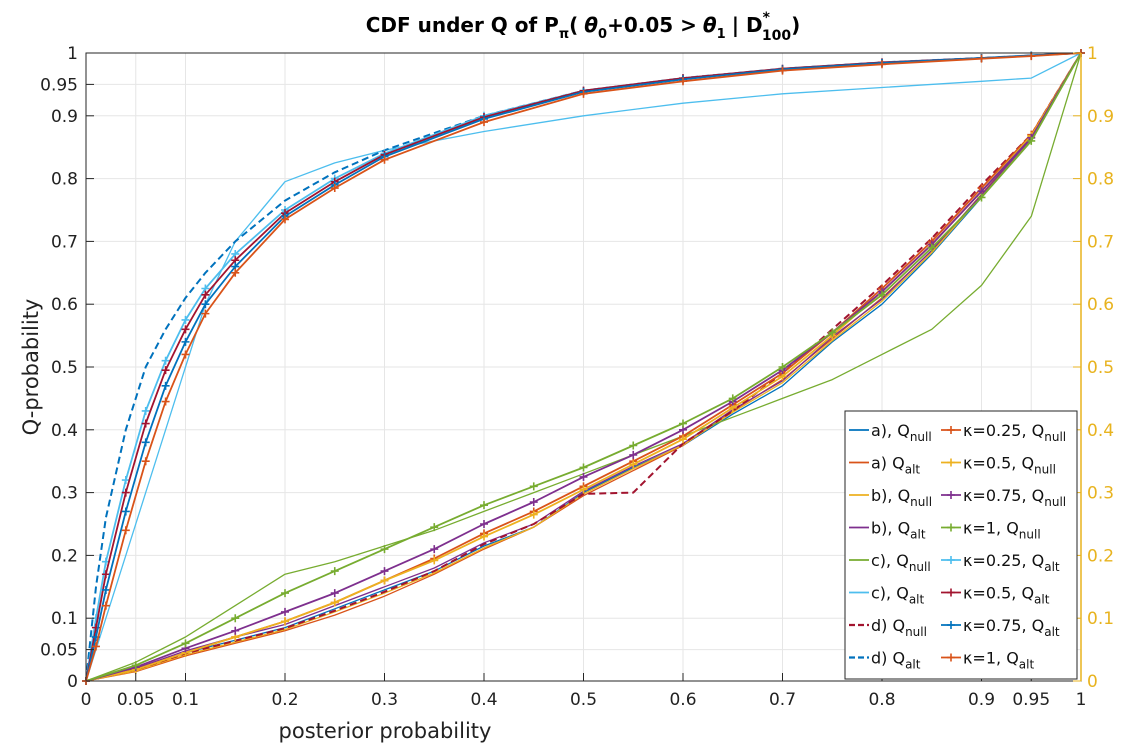  Describe the element at coordinates (896, 660) in the screenshot. I see `legend-label: d) Qalt` at that location.